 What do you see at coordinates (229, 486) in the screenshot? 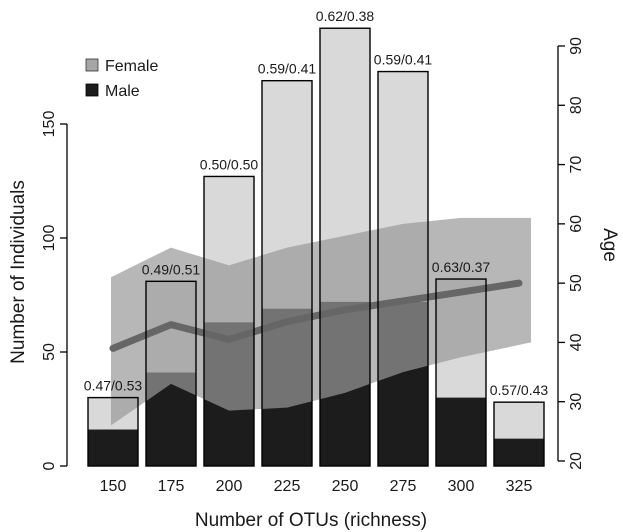
I see `x-tick-label-200: 200` at bounding box center [229, 486].